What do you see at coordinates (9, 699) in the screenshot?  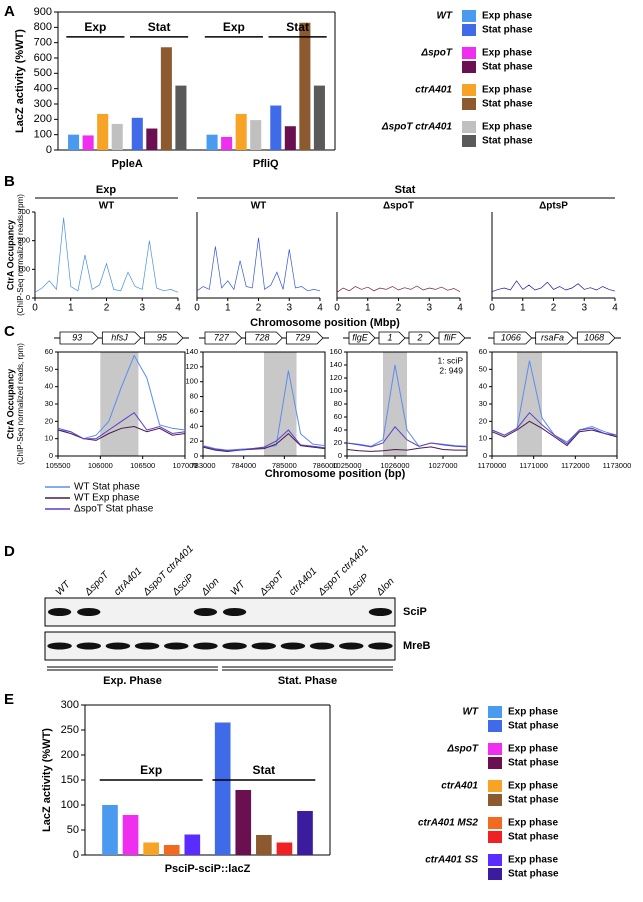 I see `panel-label: E` at bounding box center [9, 699].